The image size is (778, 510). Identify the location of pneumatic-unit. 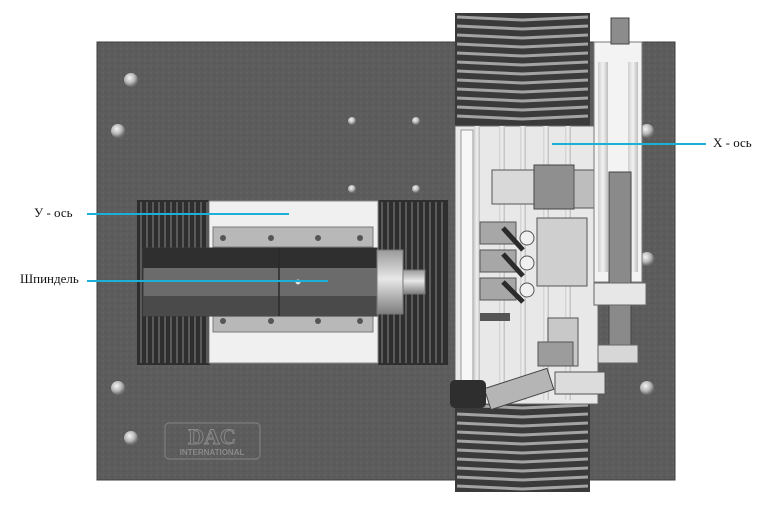
(528, 287).